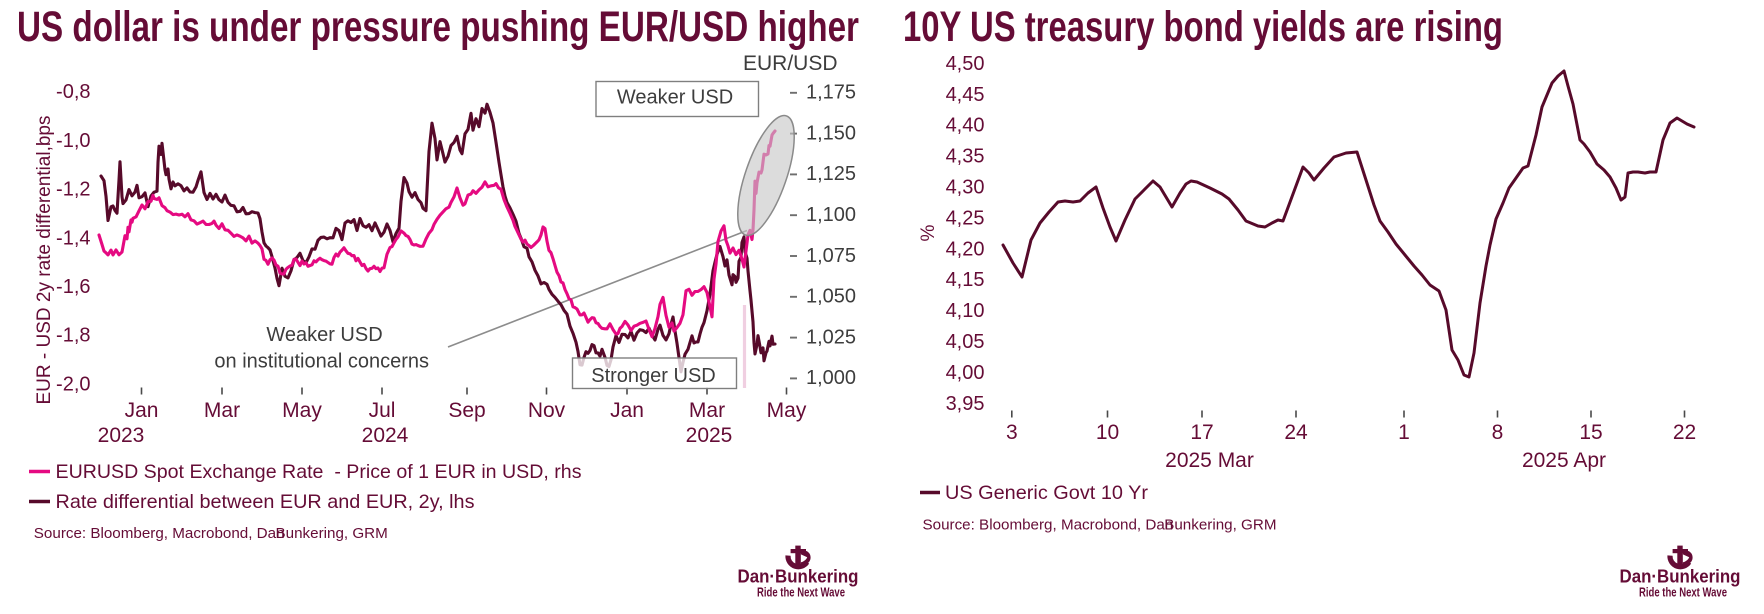 This screenshot has height=614, width=1764. I want to click on svg-text: -1,6, so click(73, 287).